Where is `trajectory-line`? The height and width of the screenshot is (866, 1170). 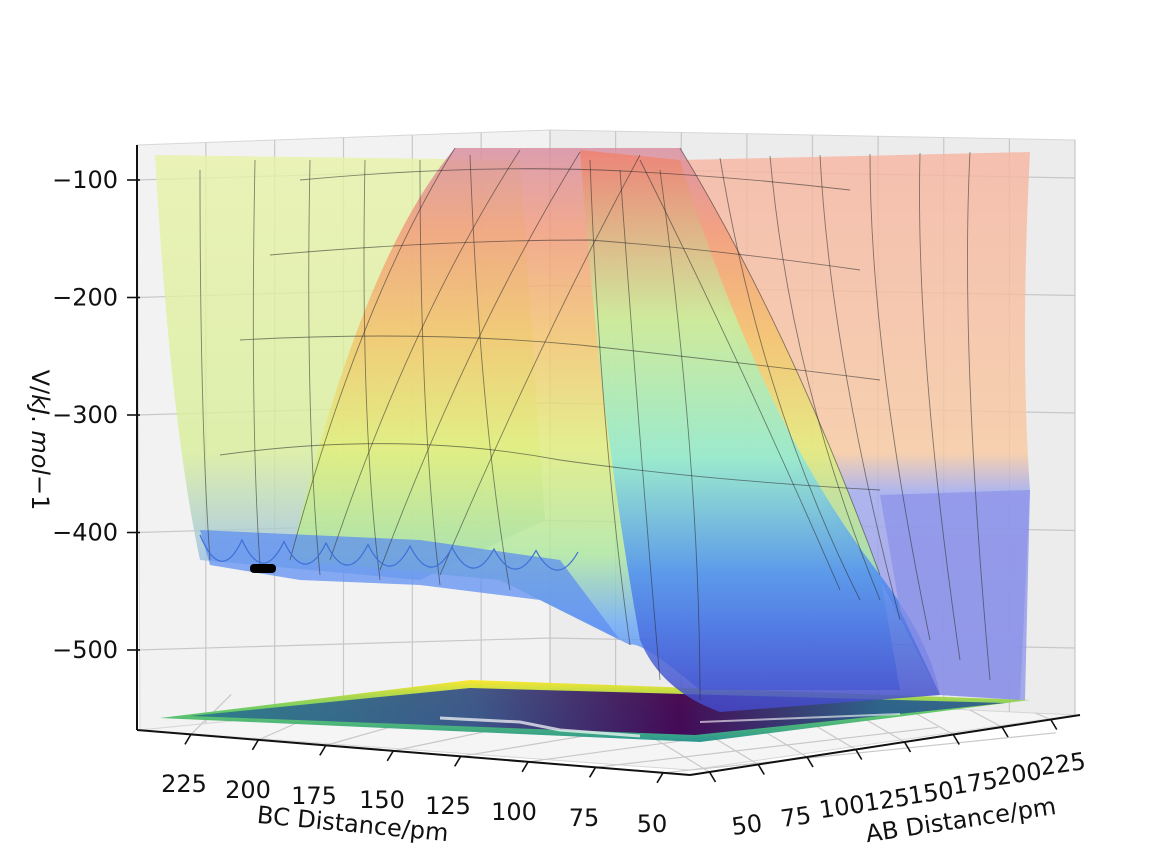 trajectory-line is located at coordinates (263, 568).